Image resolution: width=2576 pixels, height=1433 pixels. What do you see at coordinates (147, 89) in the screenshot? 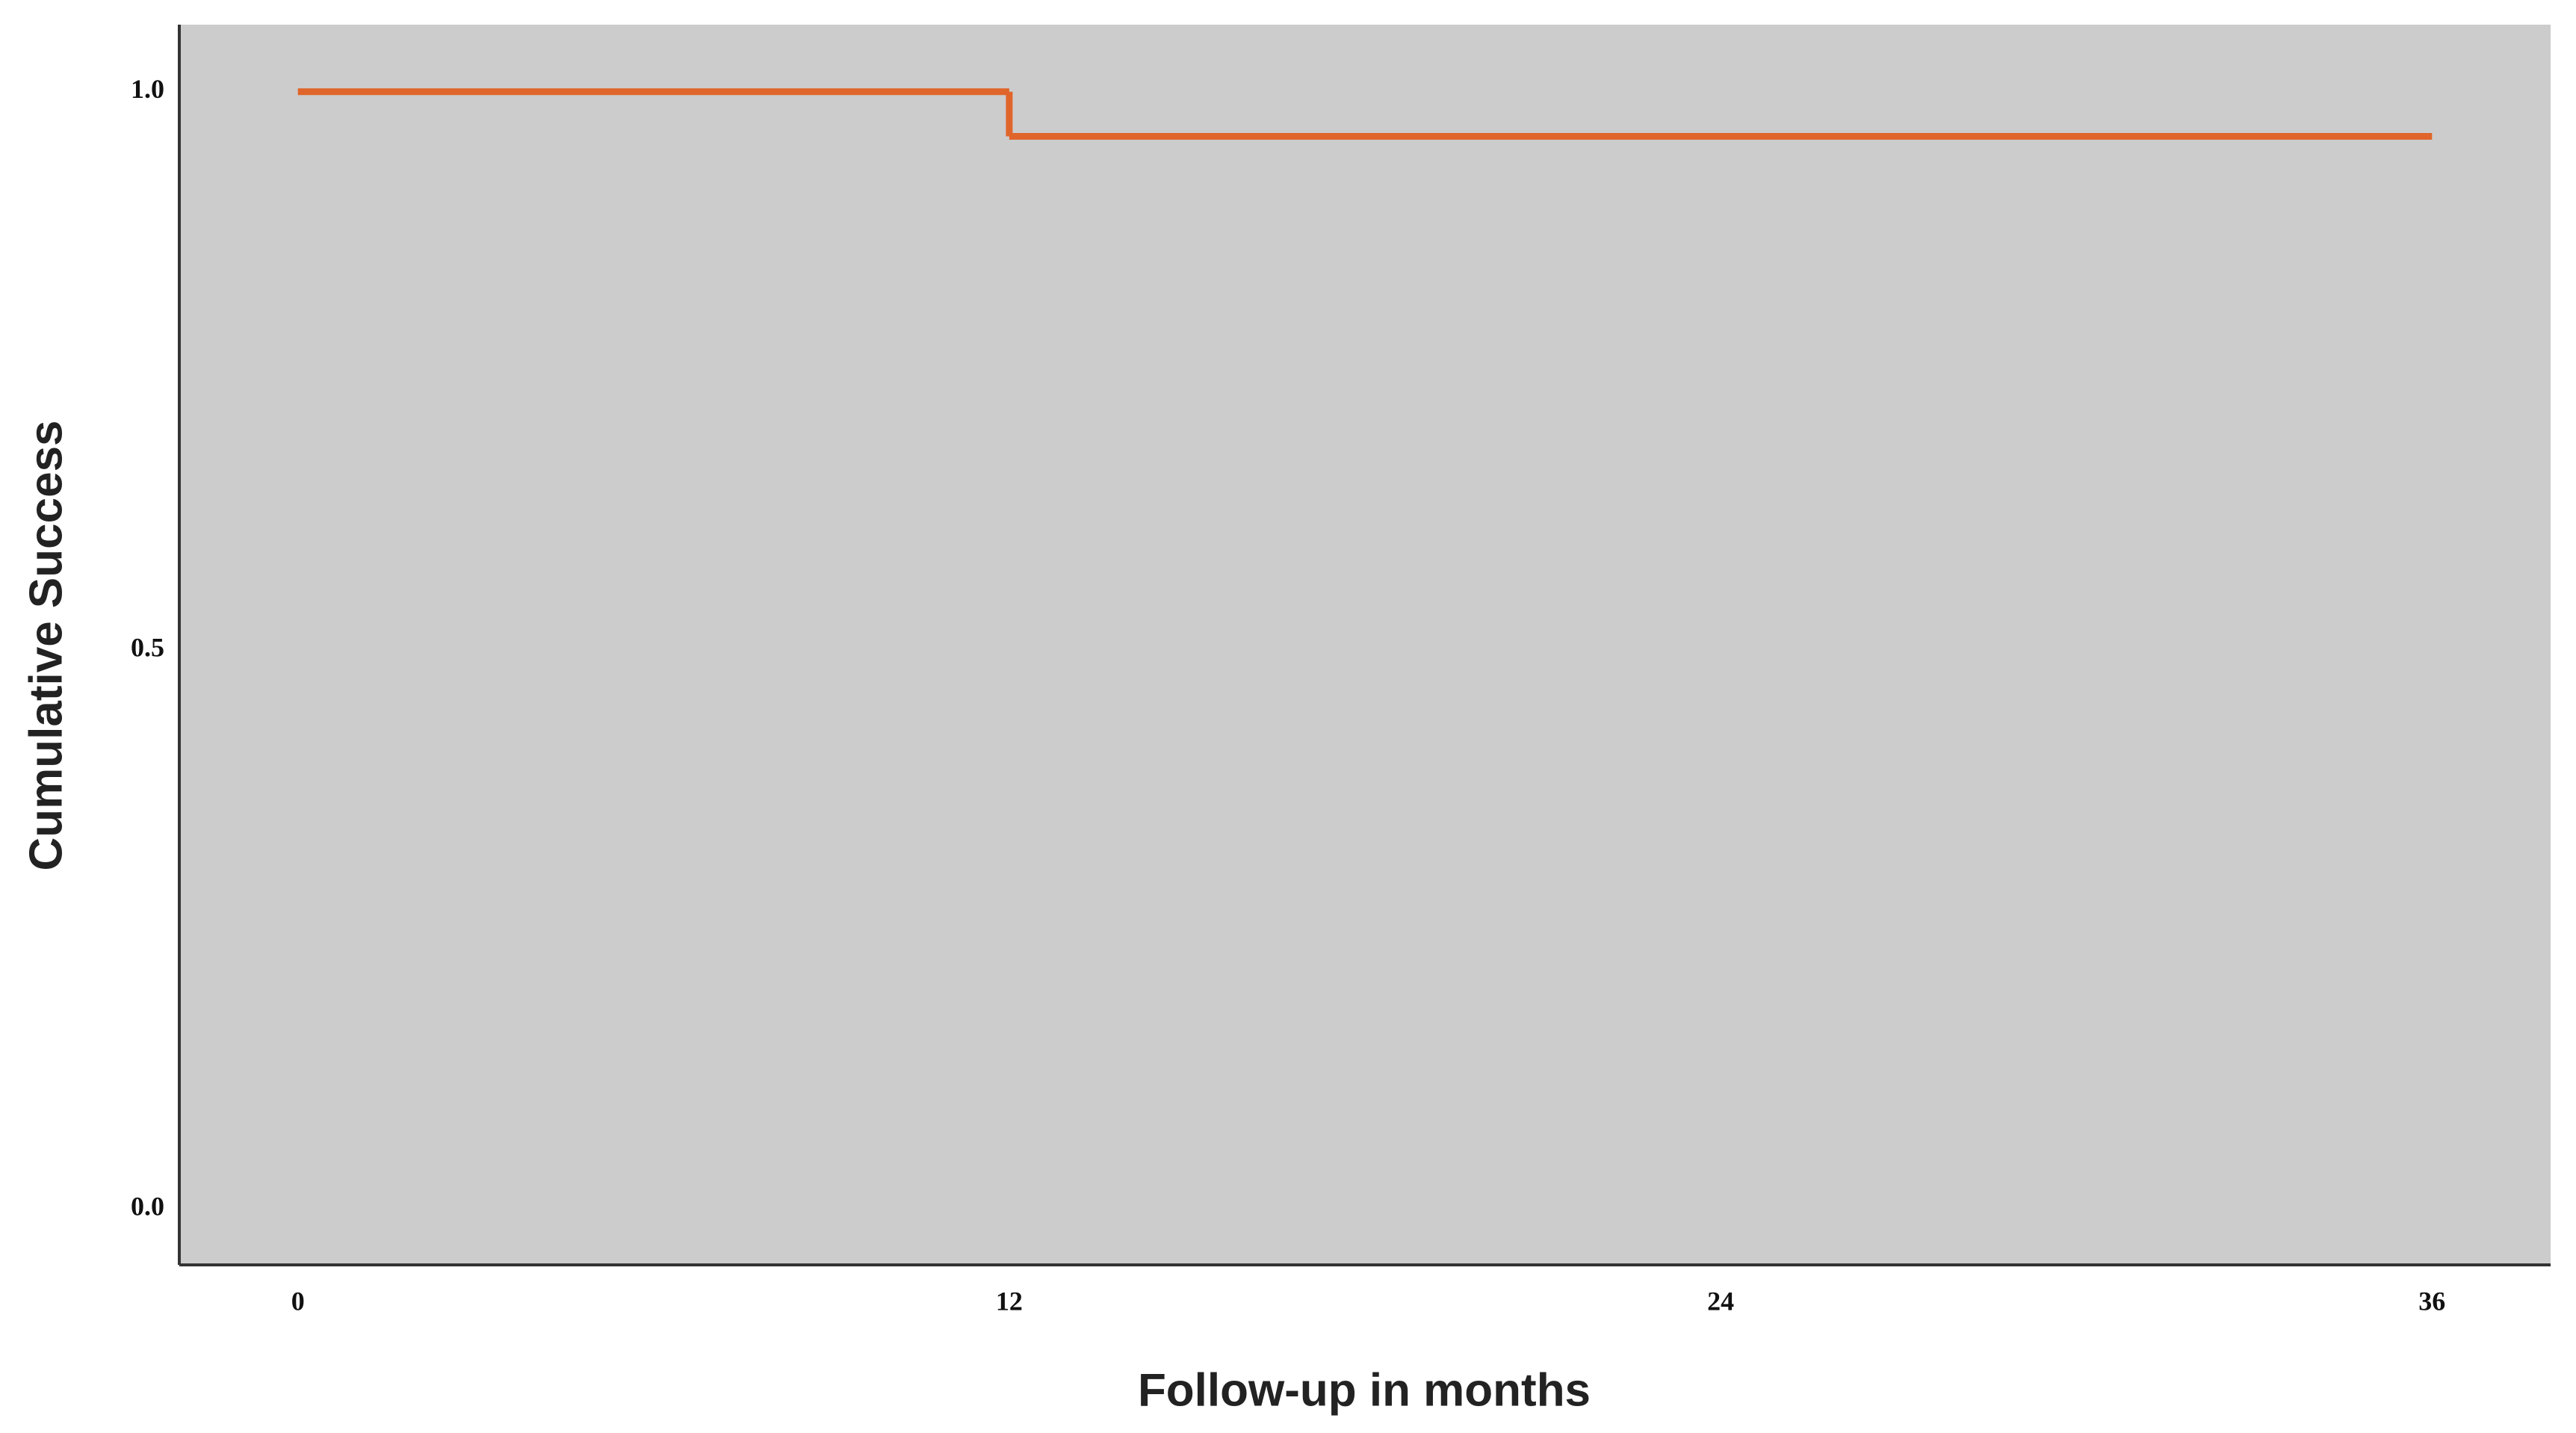
I see `y-tick-label: 1.0` at bounding box center [147, 89].